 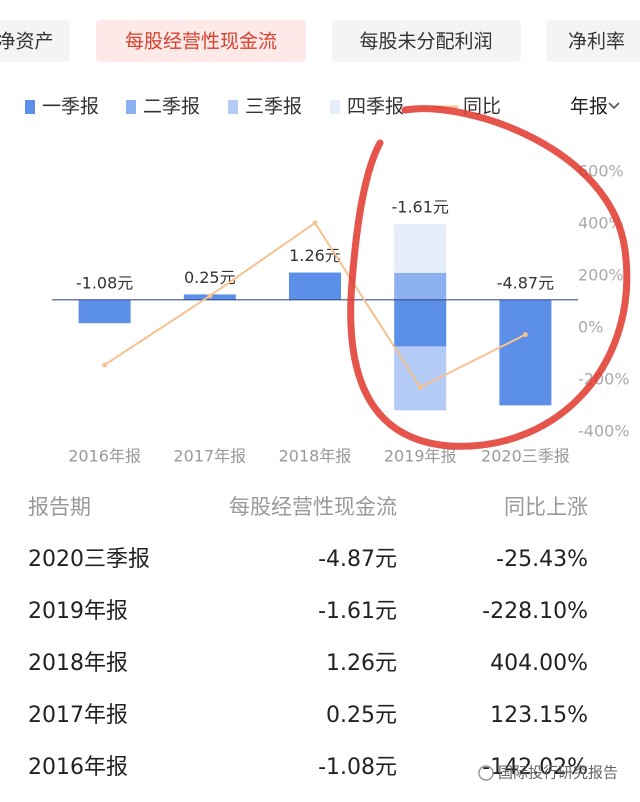 I want to click on table-cell: 2016年报, so click(x=78, y=767).